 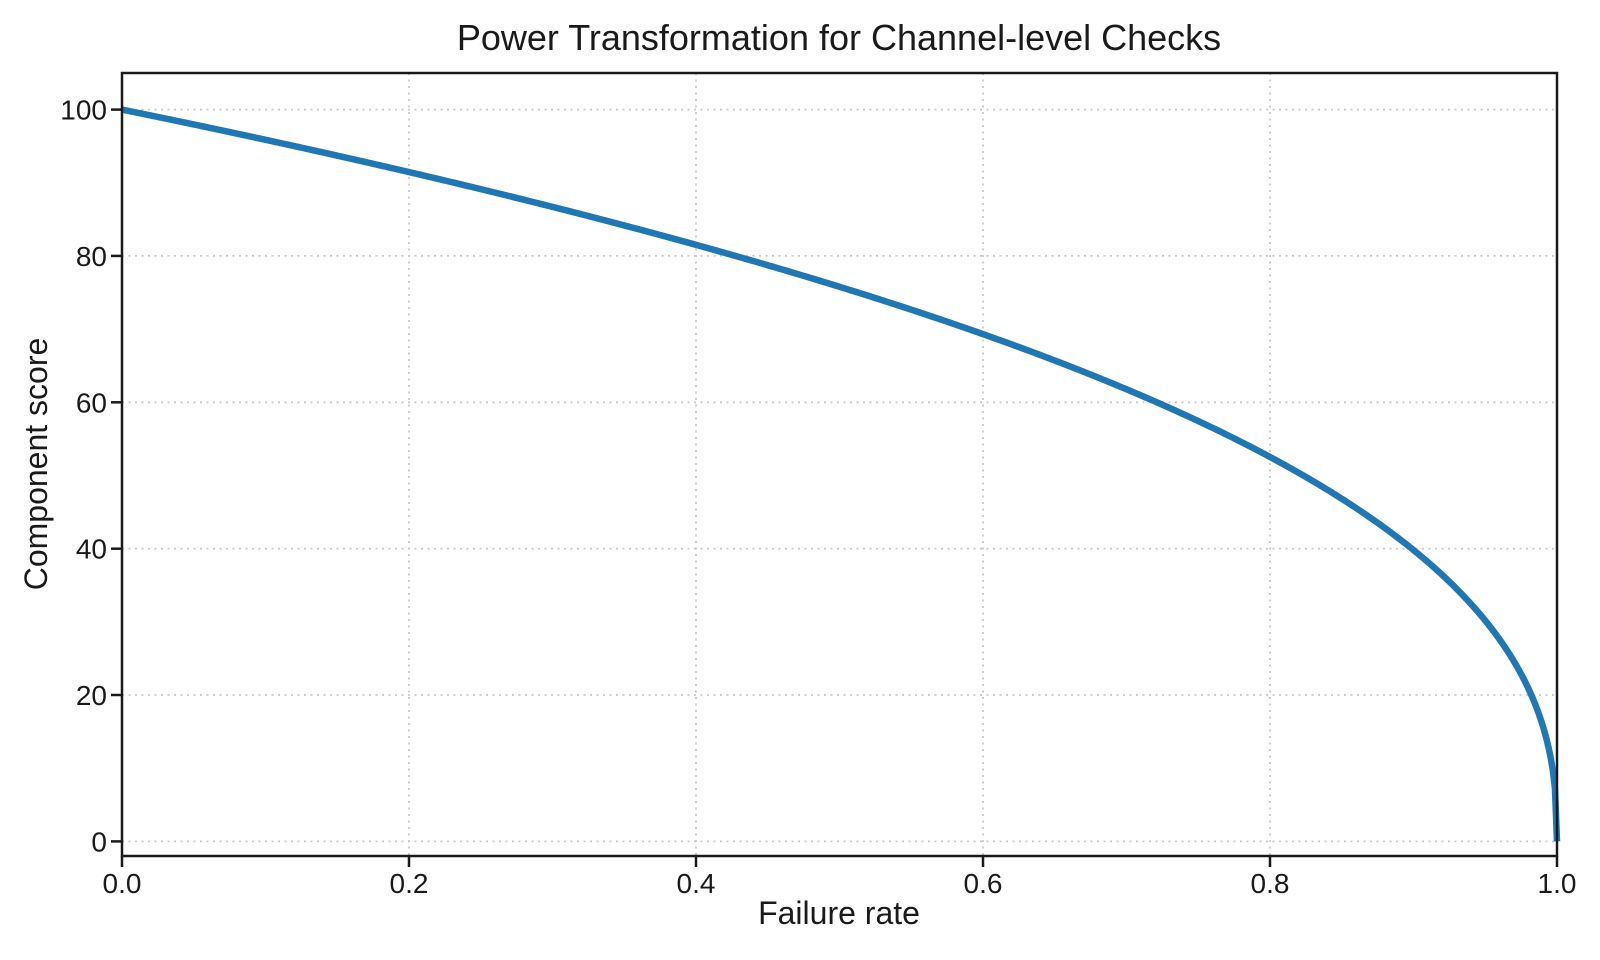 I want to click on x-ticks, so click(x=839, y=861).